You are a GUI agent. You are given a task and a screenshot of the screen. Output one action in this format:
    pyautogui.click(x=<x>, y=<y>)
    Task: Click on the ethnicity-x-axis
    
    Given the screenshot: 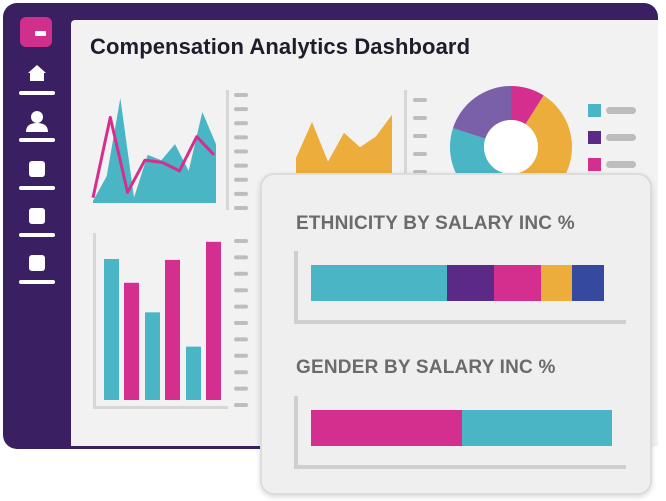 What is the action you would take?
    pyautogui.click(x=460, y=322)
    